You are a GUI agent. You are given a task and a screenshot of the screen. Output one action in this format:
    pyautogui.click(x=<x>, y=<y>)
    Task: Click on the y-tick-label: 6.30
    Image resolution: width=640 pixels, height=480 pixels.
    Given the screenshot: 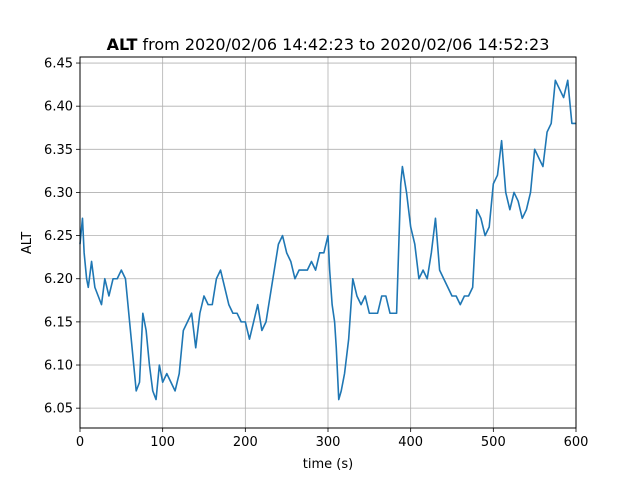 What is the action you would take?
    pyautogui.click(x=58, y=193)
    